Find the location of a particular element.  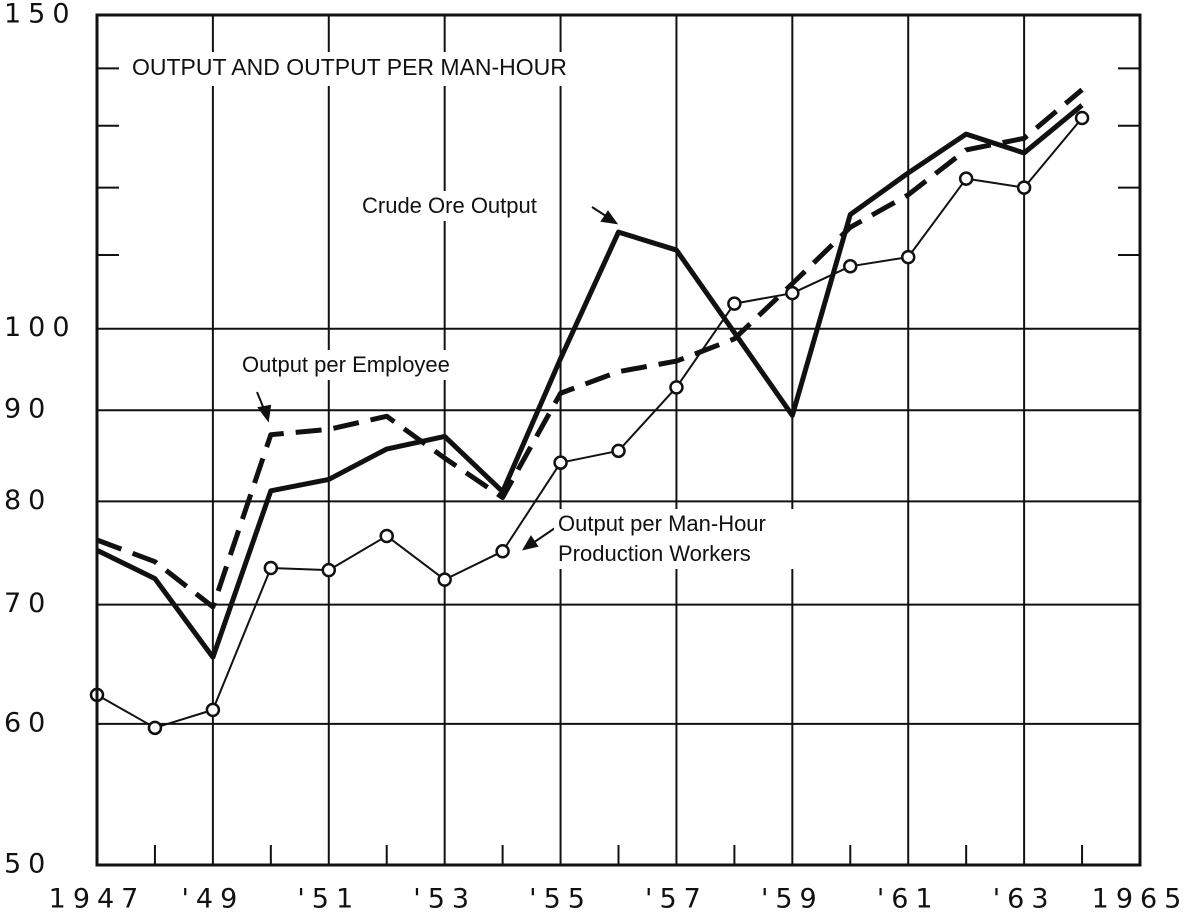

x-tick-label: '61 is located at coordinates (908, 899).